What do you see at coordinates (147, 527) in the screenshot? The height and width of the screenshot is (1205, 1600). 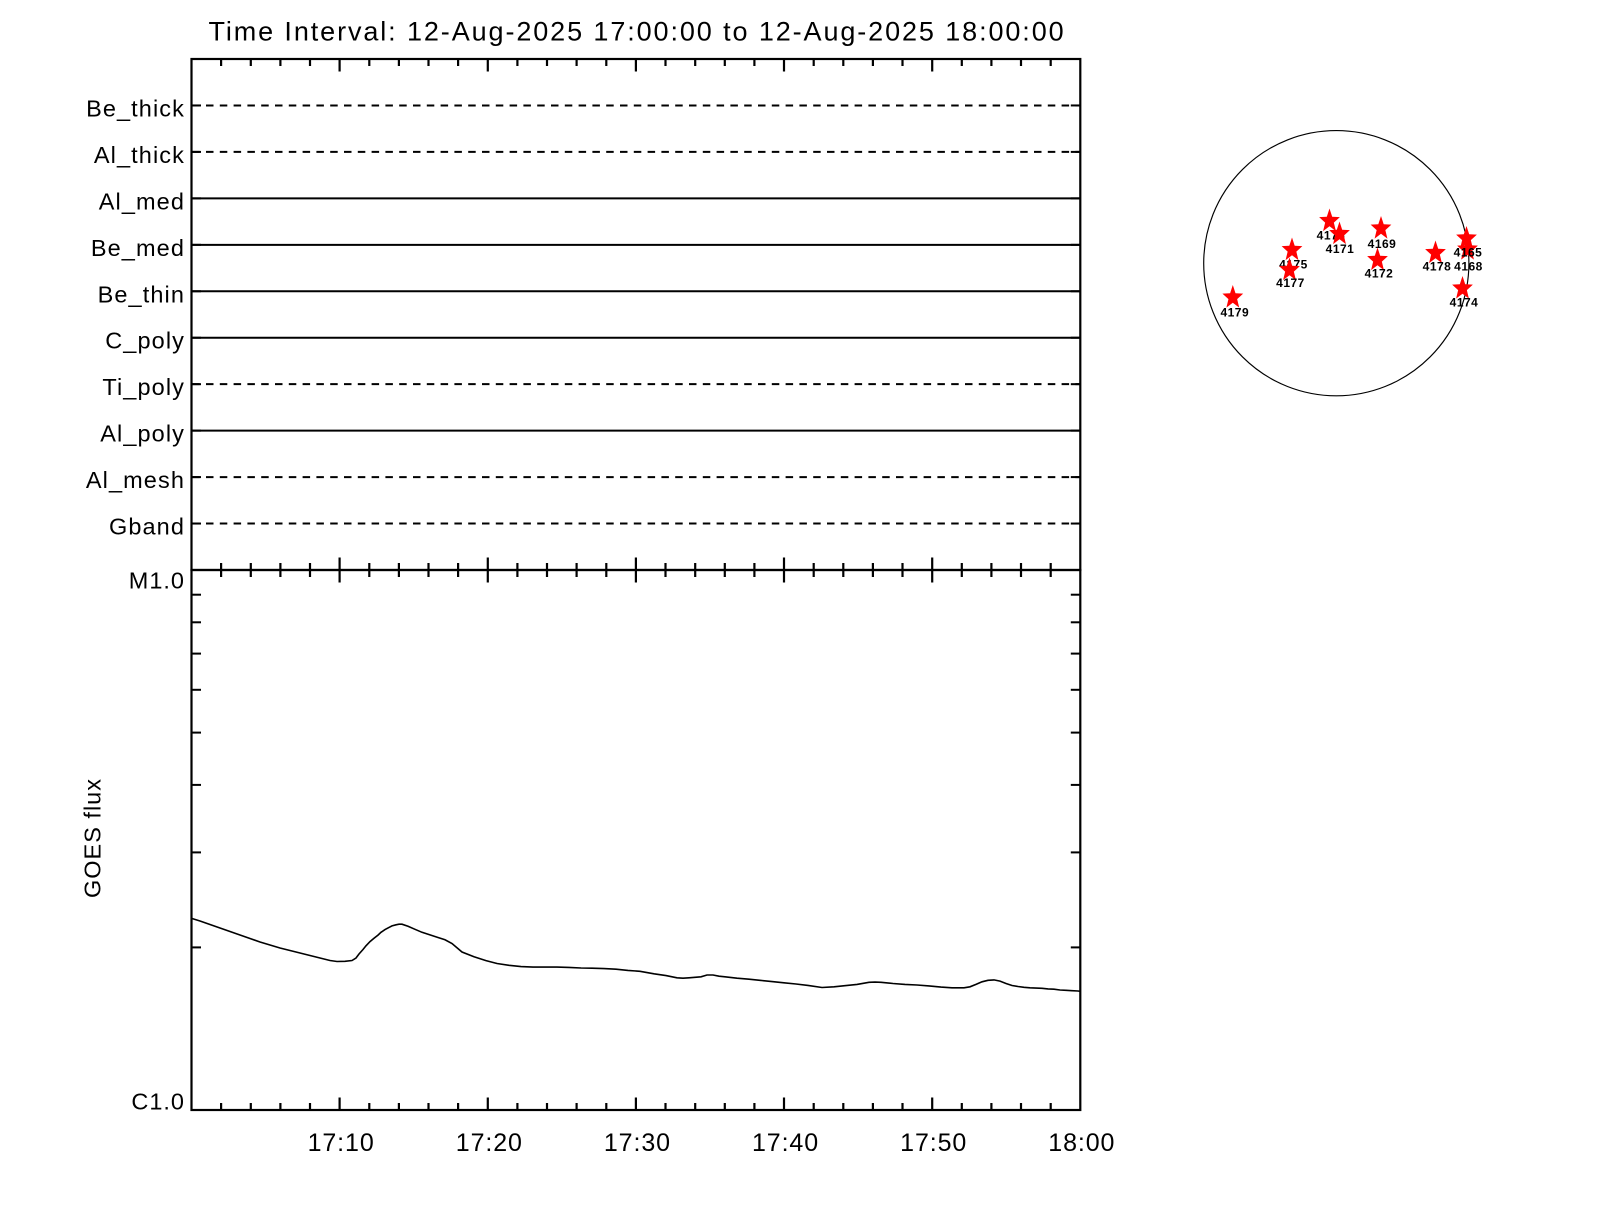 I see `svg-text: Gband` at bounding box center [147, 527].